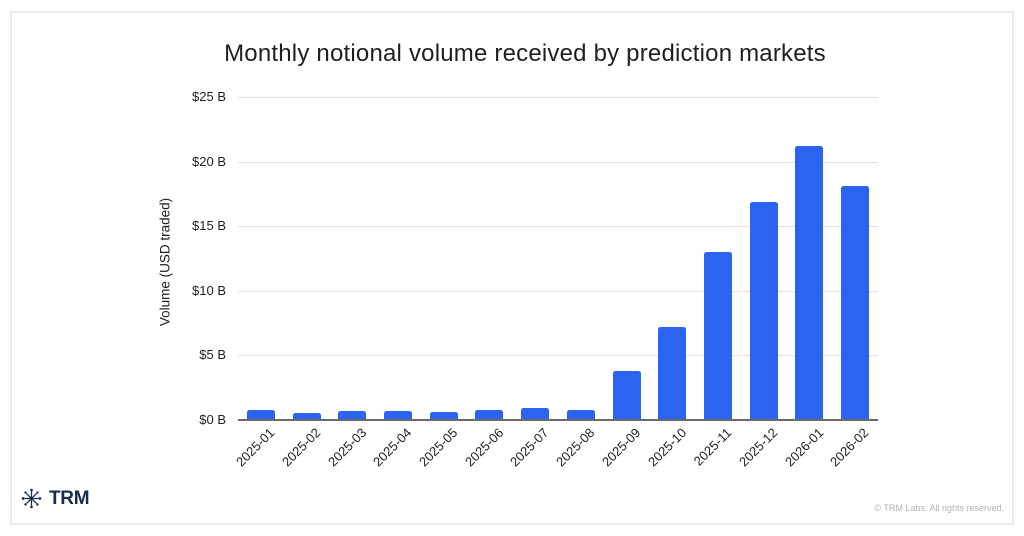  I want to click on y-tick-label: $25 B, so click(209, 96).